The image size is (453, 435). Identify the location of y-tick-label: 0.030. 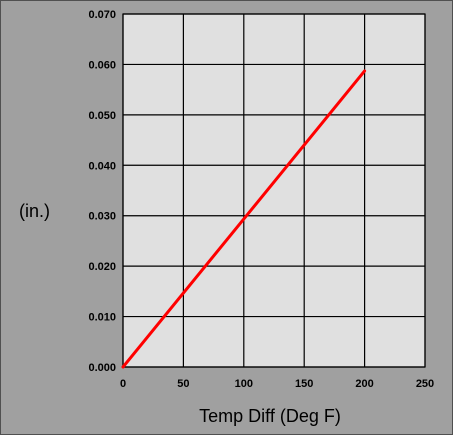
(102, 217).